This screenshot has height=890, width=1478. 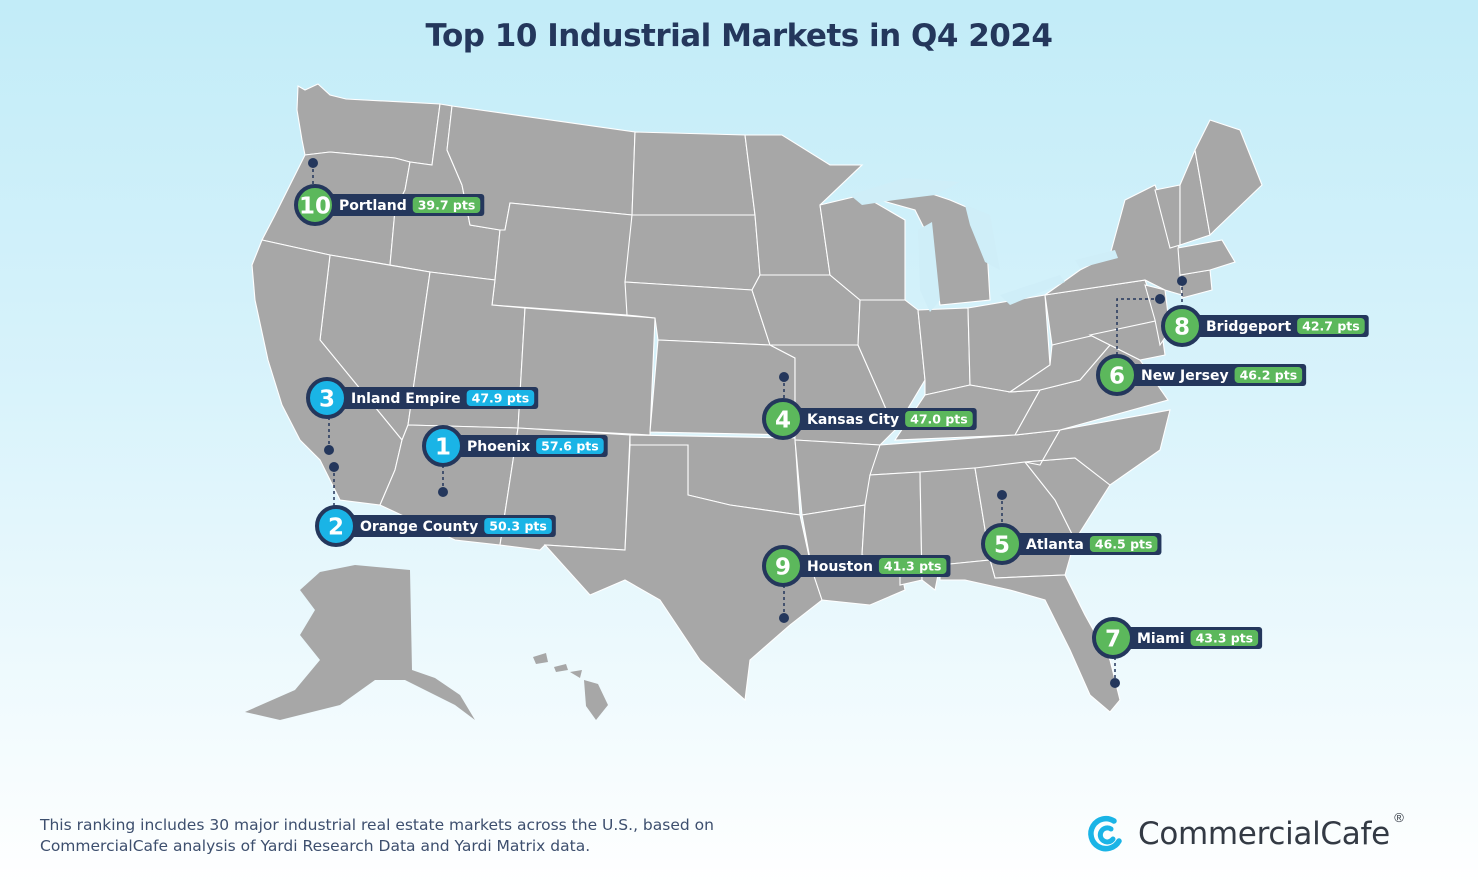 I want to click on state-colorado, so click(x=586, y=371).